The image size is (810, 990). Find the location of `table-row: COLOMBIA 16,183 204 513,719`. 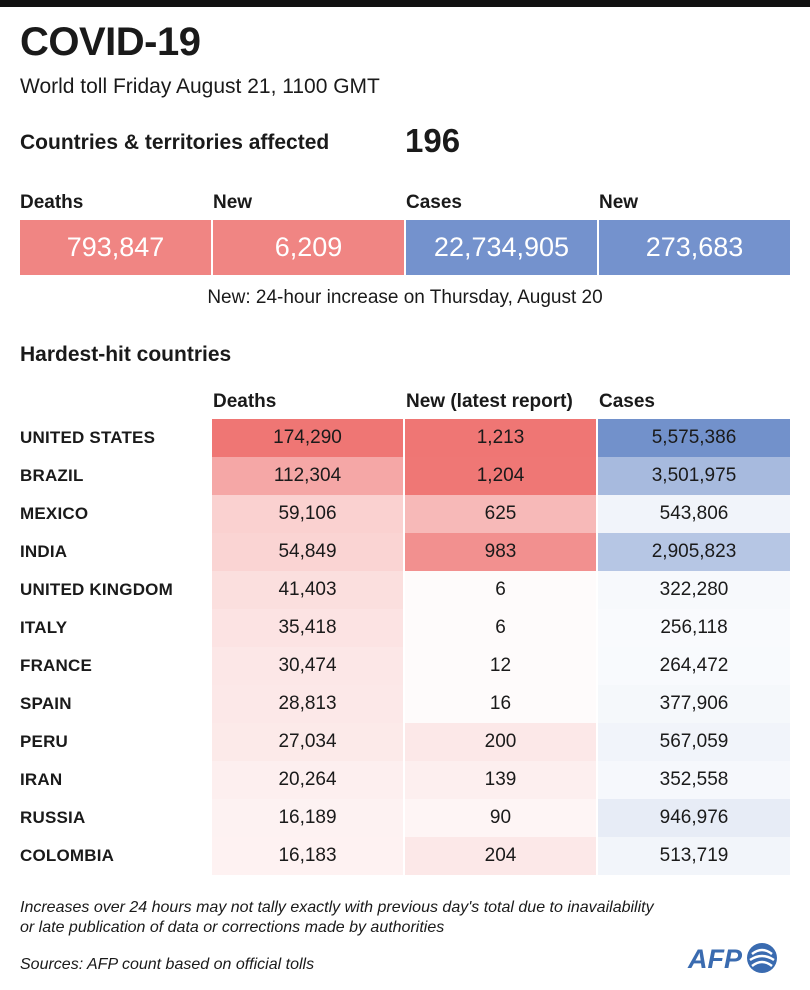

table-row: COLOMBIA 16,183 204 513,719 is located at coordinates (405, 856).